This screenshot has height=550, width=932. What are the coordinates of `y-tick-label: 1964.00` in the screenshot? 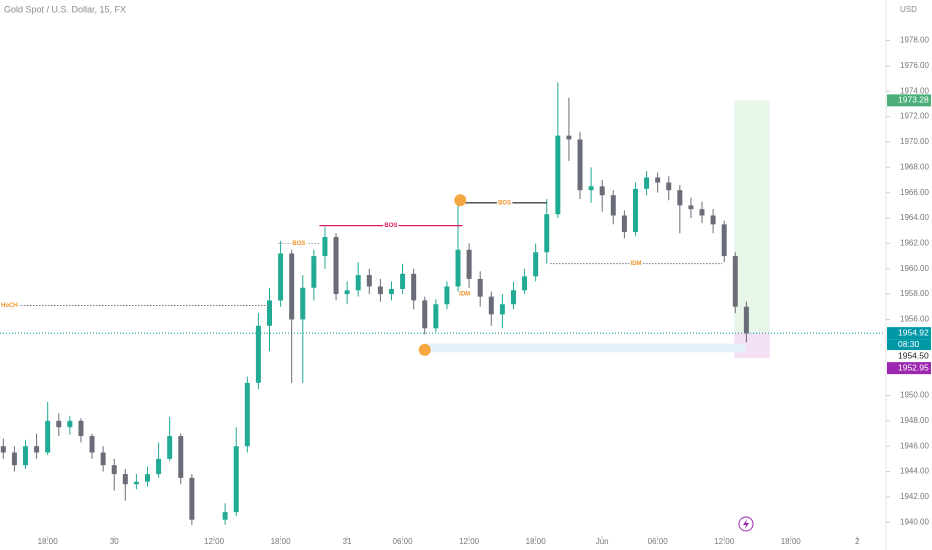 It's located at (914, 217).